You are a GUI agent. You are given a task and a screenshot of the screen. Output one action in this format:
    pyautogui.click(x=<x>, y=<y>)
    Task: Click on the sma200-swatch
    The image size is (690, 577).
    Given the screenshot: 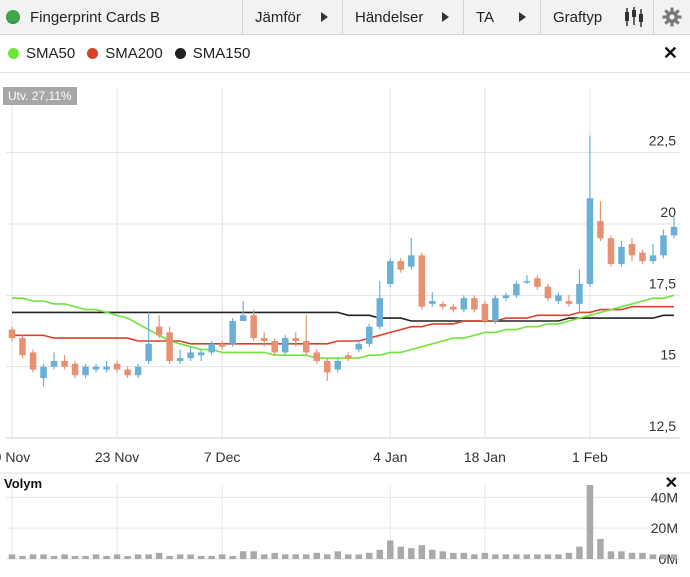 What is the action you would take?
    pyautogui.click(x=93, y=53)
    